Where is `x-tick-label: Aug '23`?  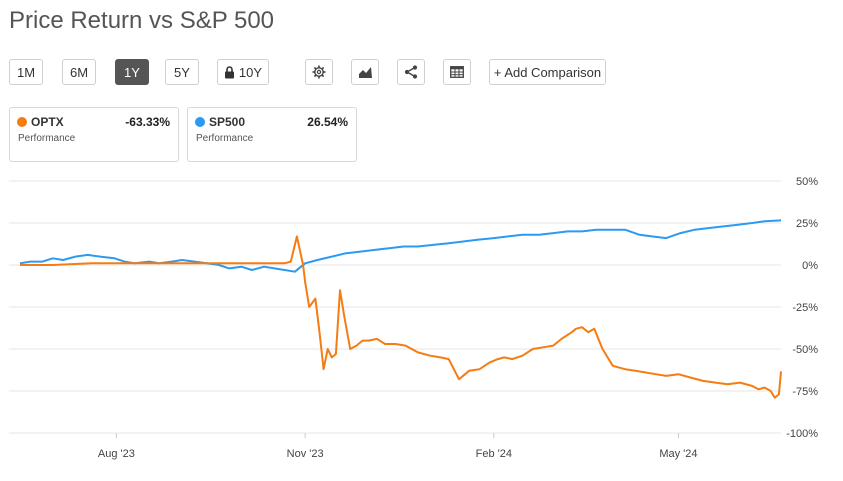 x-tick-label: Aug '23 is located at coordinates (116, 454).